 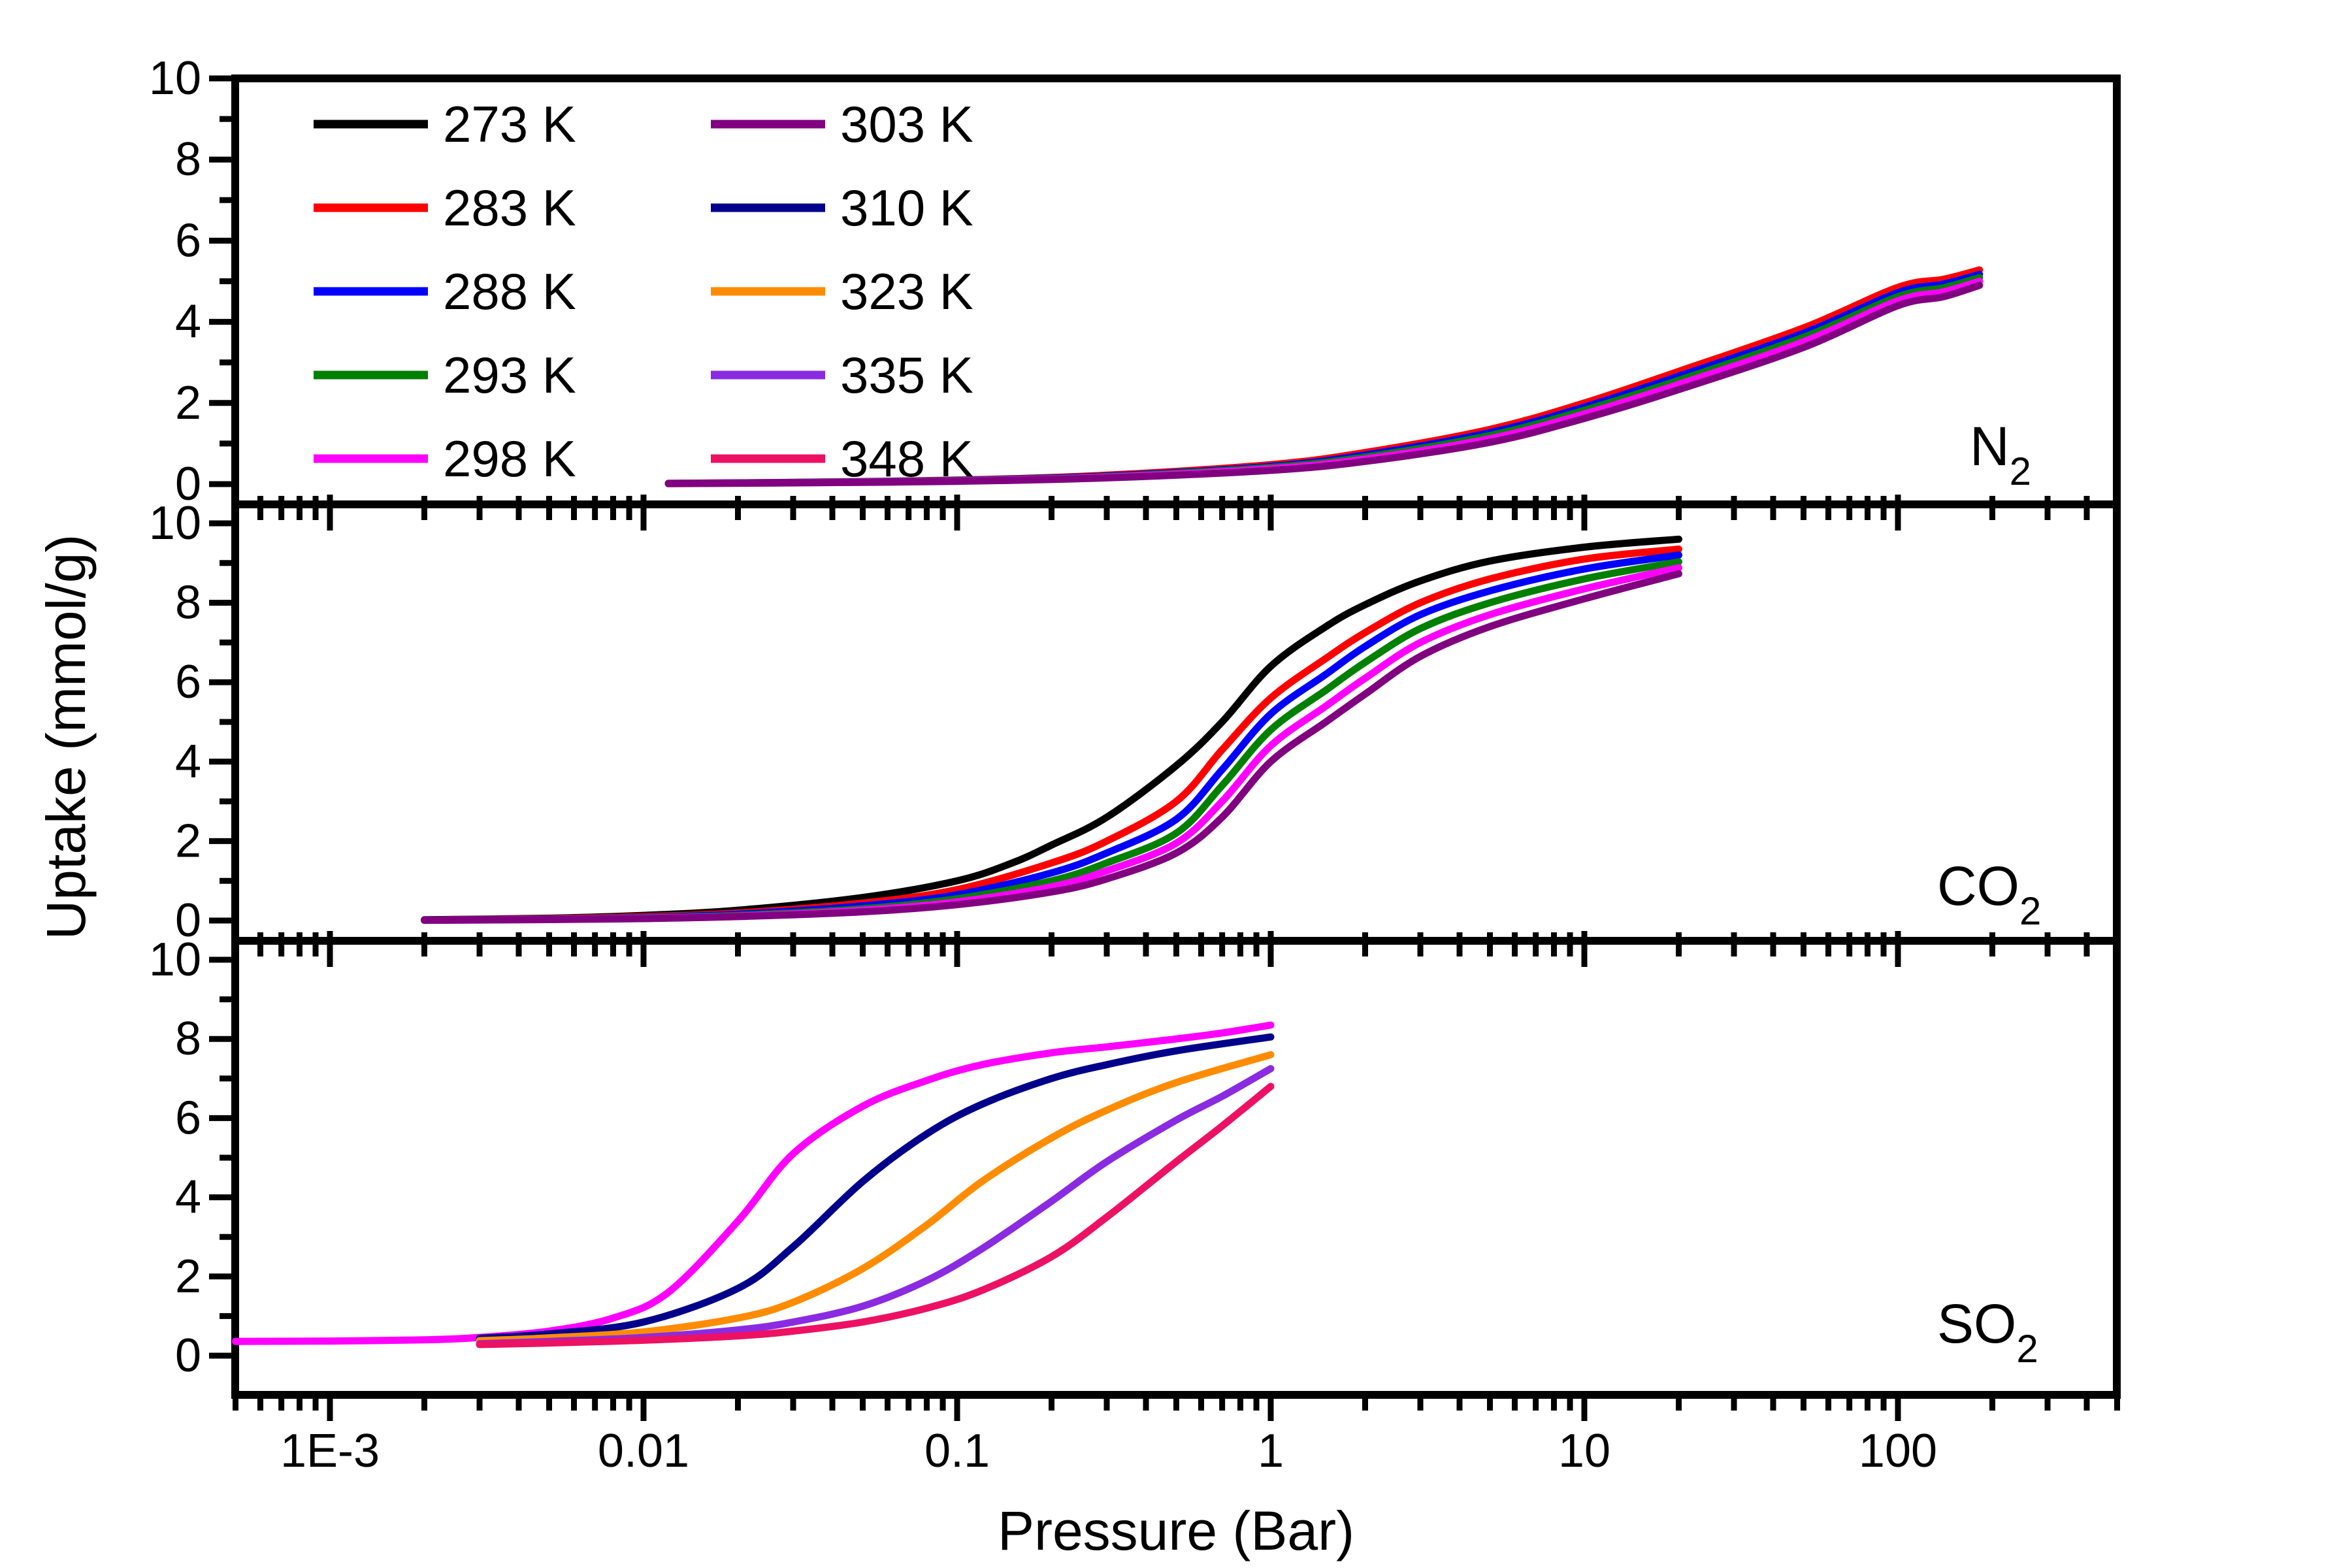 What do you see at coordinates (509, 458) in the screenshot?
I see `legend-label-298k: 298 K` at bounding box center [509, 458].